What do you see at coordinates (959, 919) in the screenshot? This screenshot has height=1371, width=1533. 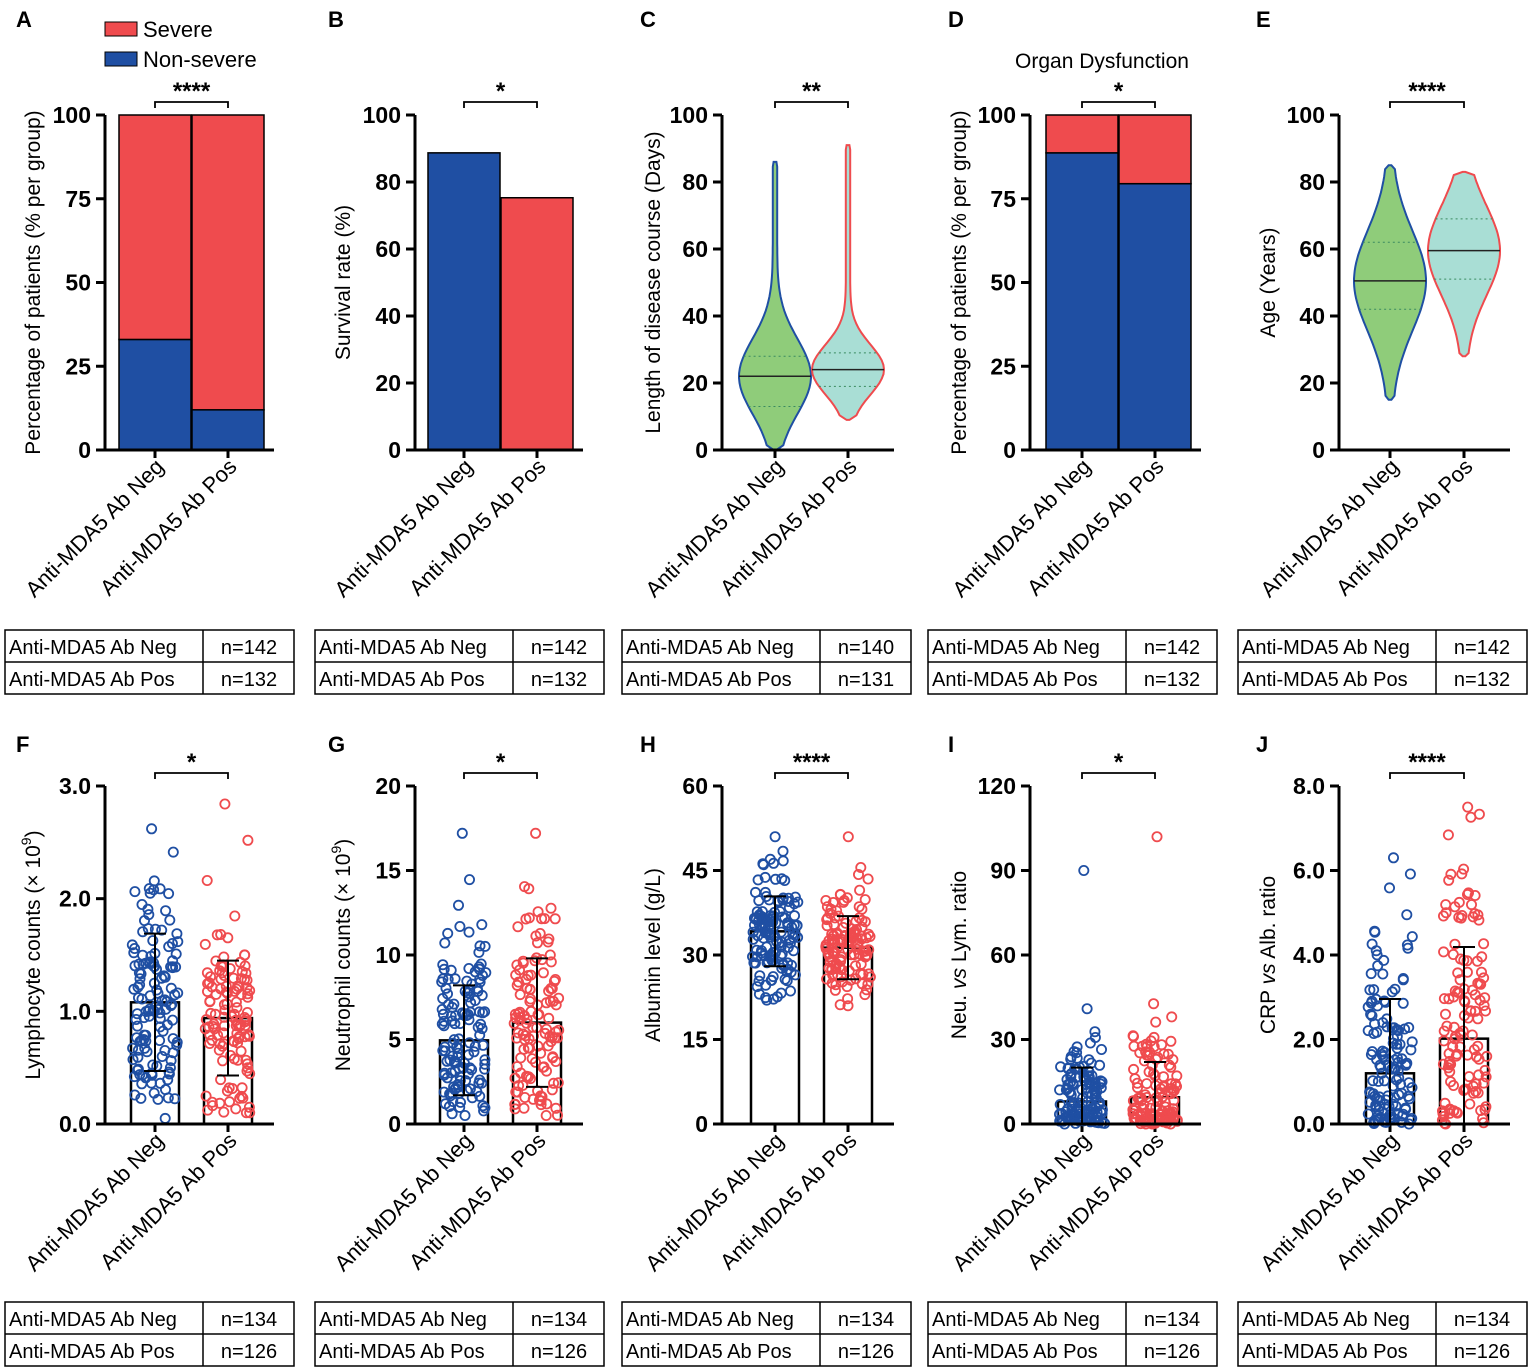 I see `y-axis-label-part: Lym. ratio` at bounding box center [959, 919].